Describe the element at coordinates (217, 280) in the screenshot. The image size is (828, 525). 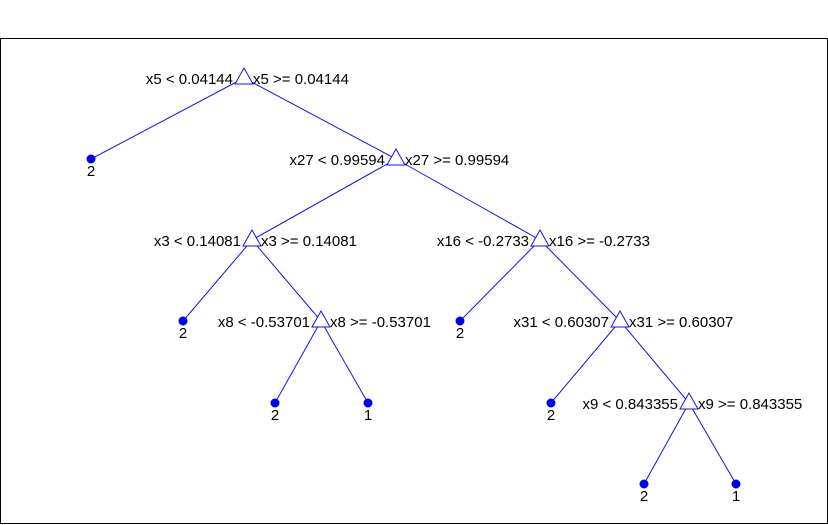
I see `tree-edge-n4-n6` at that location.